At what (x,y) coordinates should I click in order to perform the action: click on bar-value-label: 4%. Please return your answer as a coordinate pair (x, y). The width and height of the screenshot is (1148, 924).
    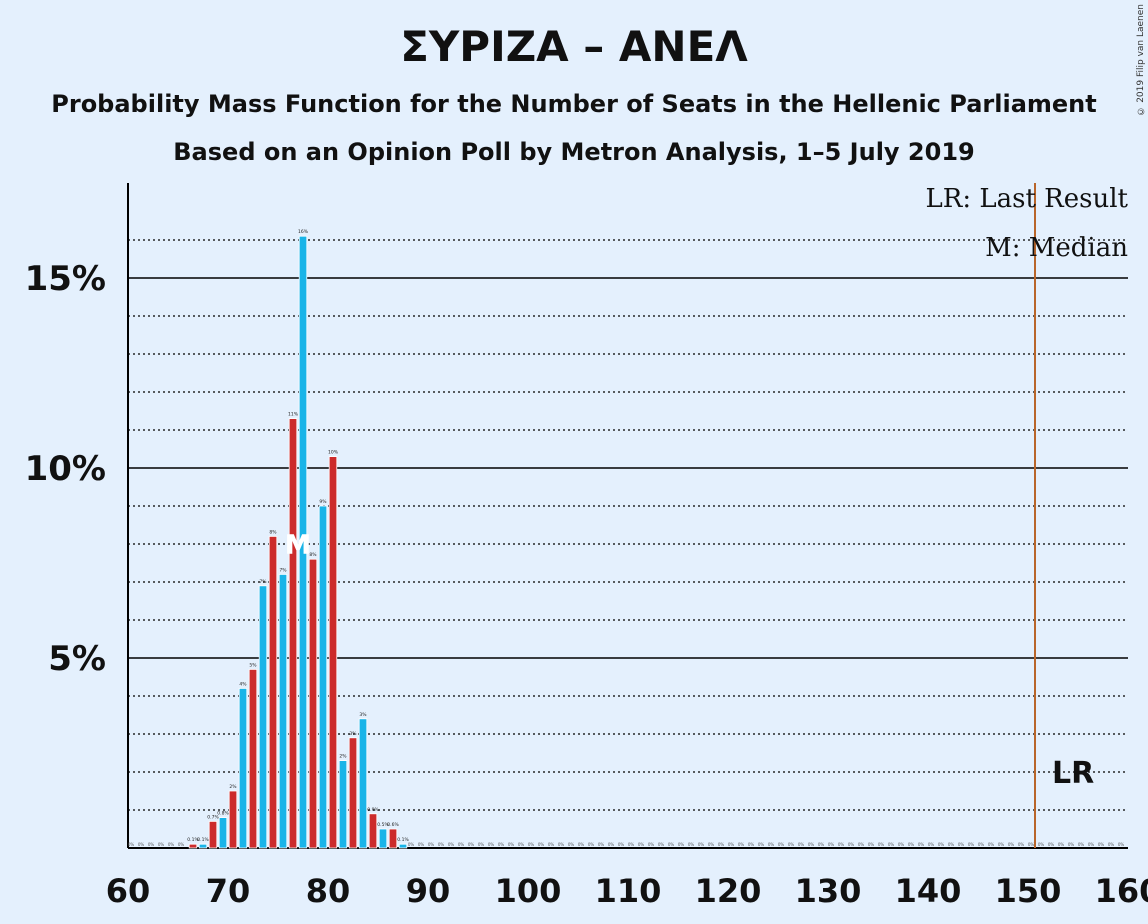
    Looking at the image, I should click on (243, 684).